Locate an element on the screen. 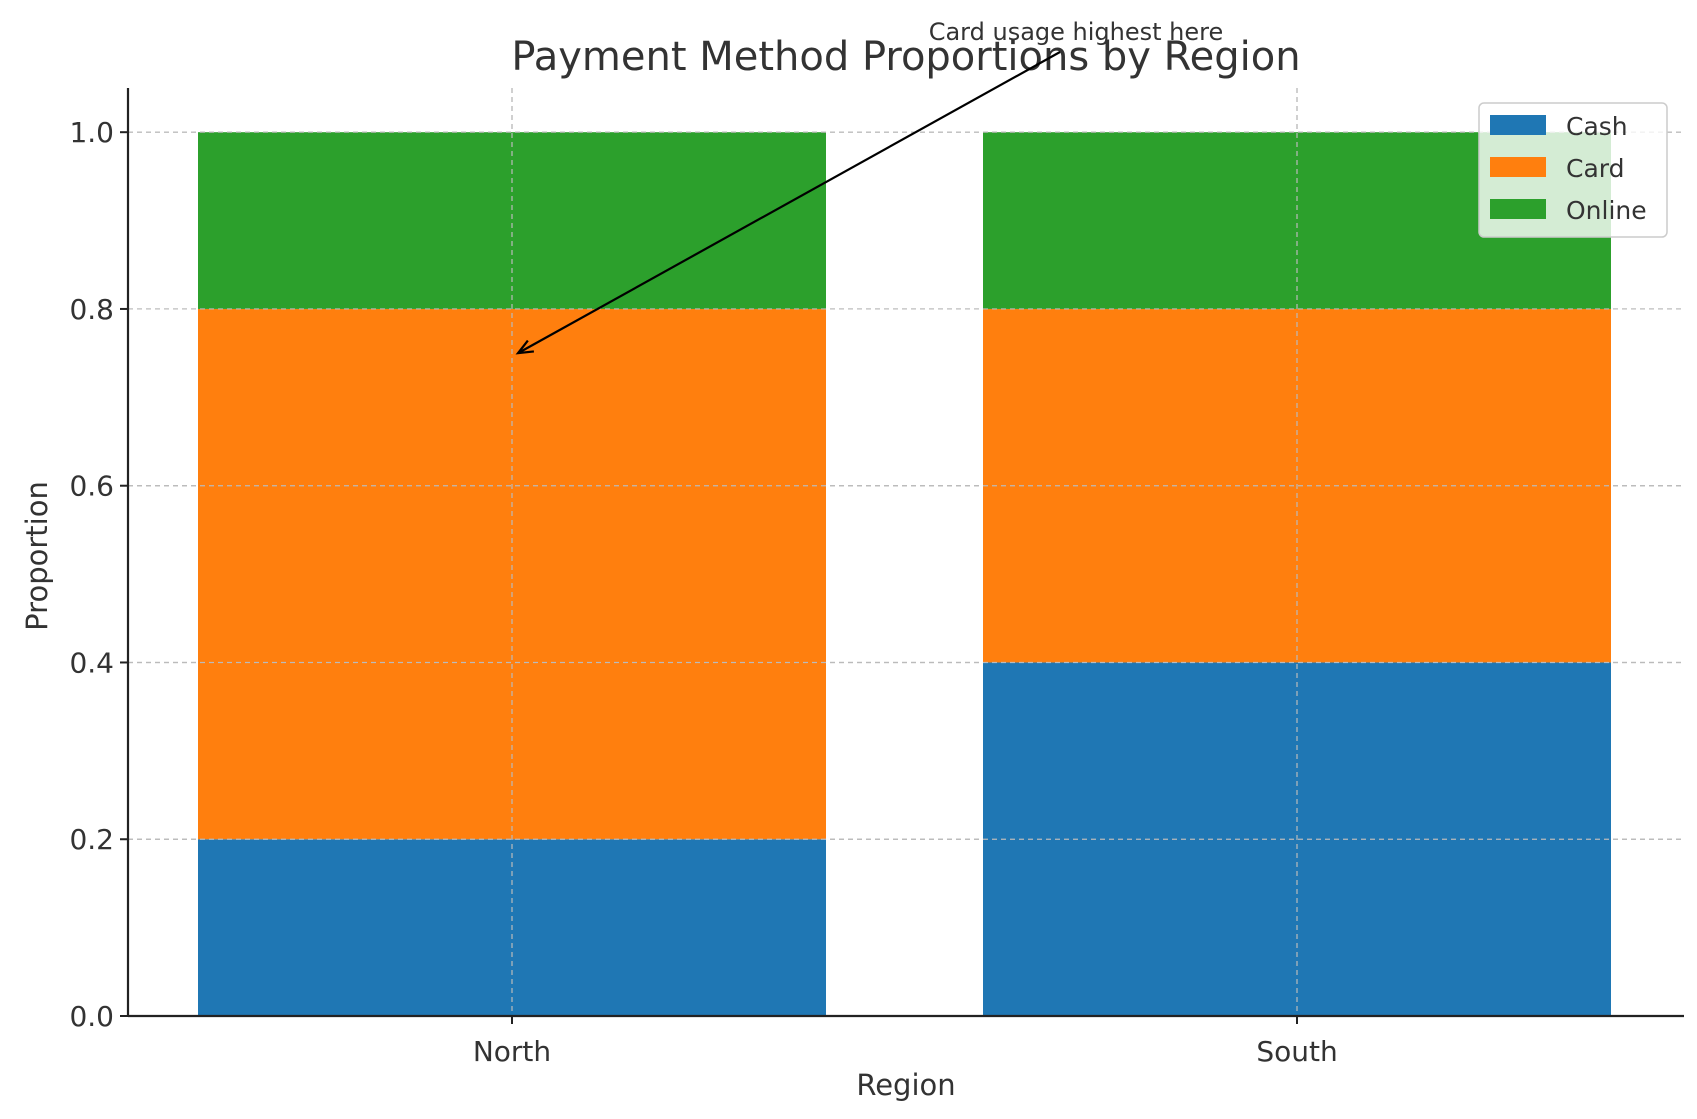  annotation-arrow-line is located at coordinates (789, 203).